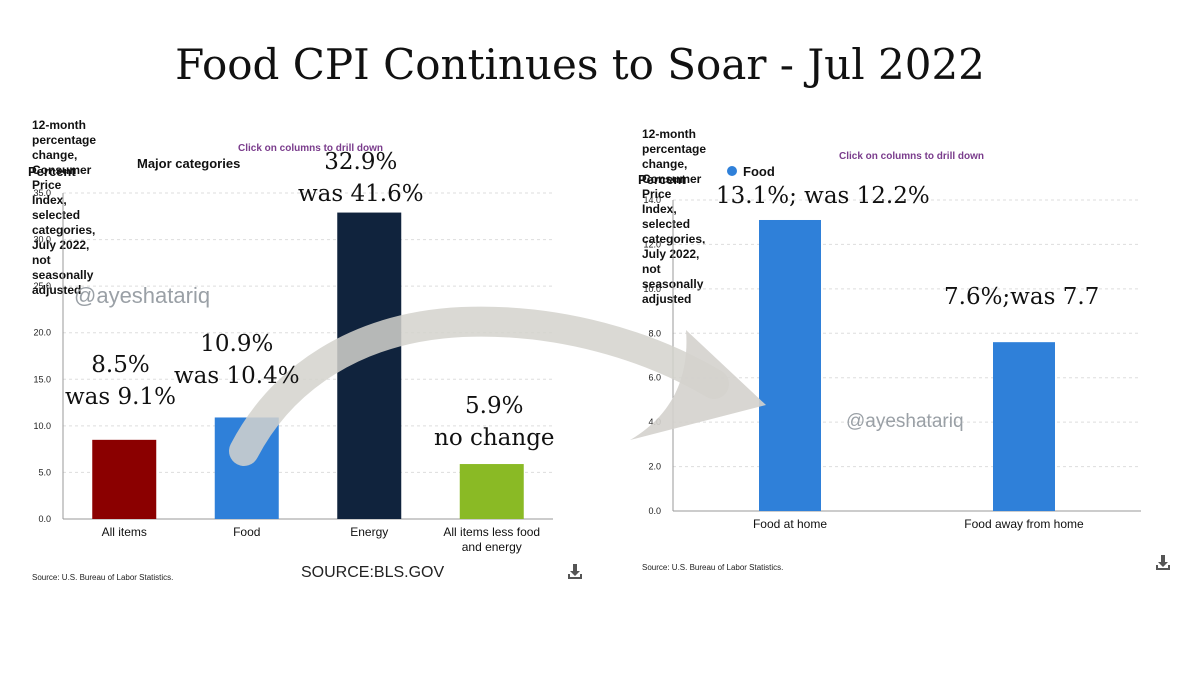  What do you see at coordinates (494, 422) in the screenshot?
I see `annotation-less-food-energy: 5.9% no change` at bounding box center [494, 422].